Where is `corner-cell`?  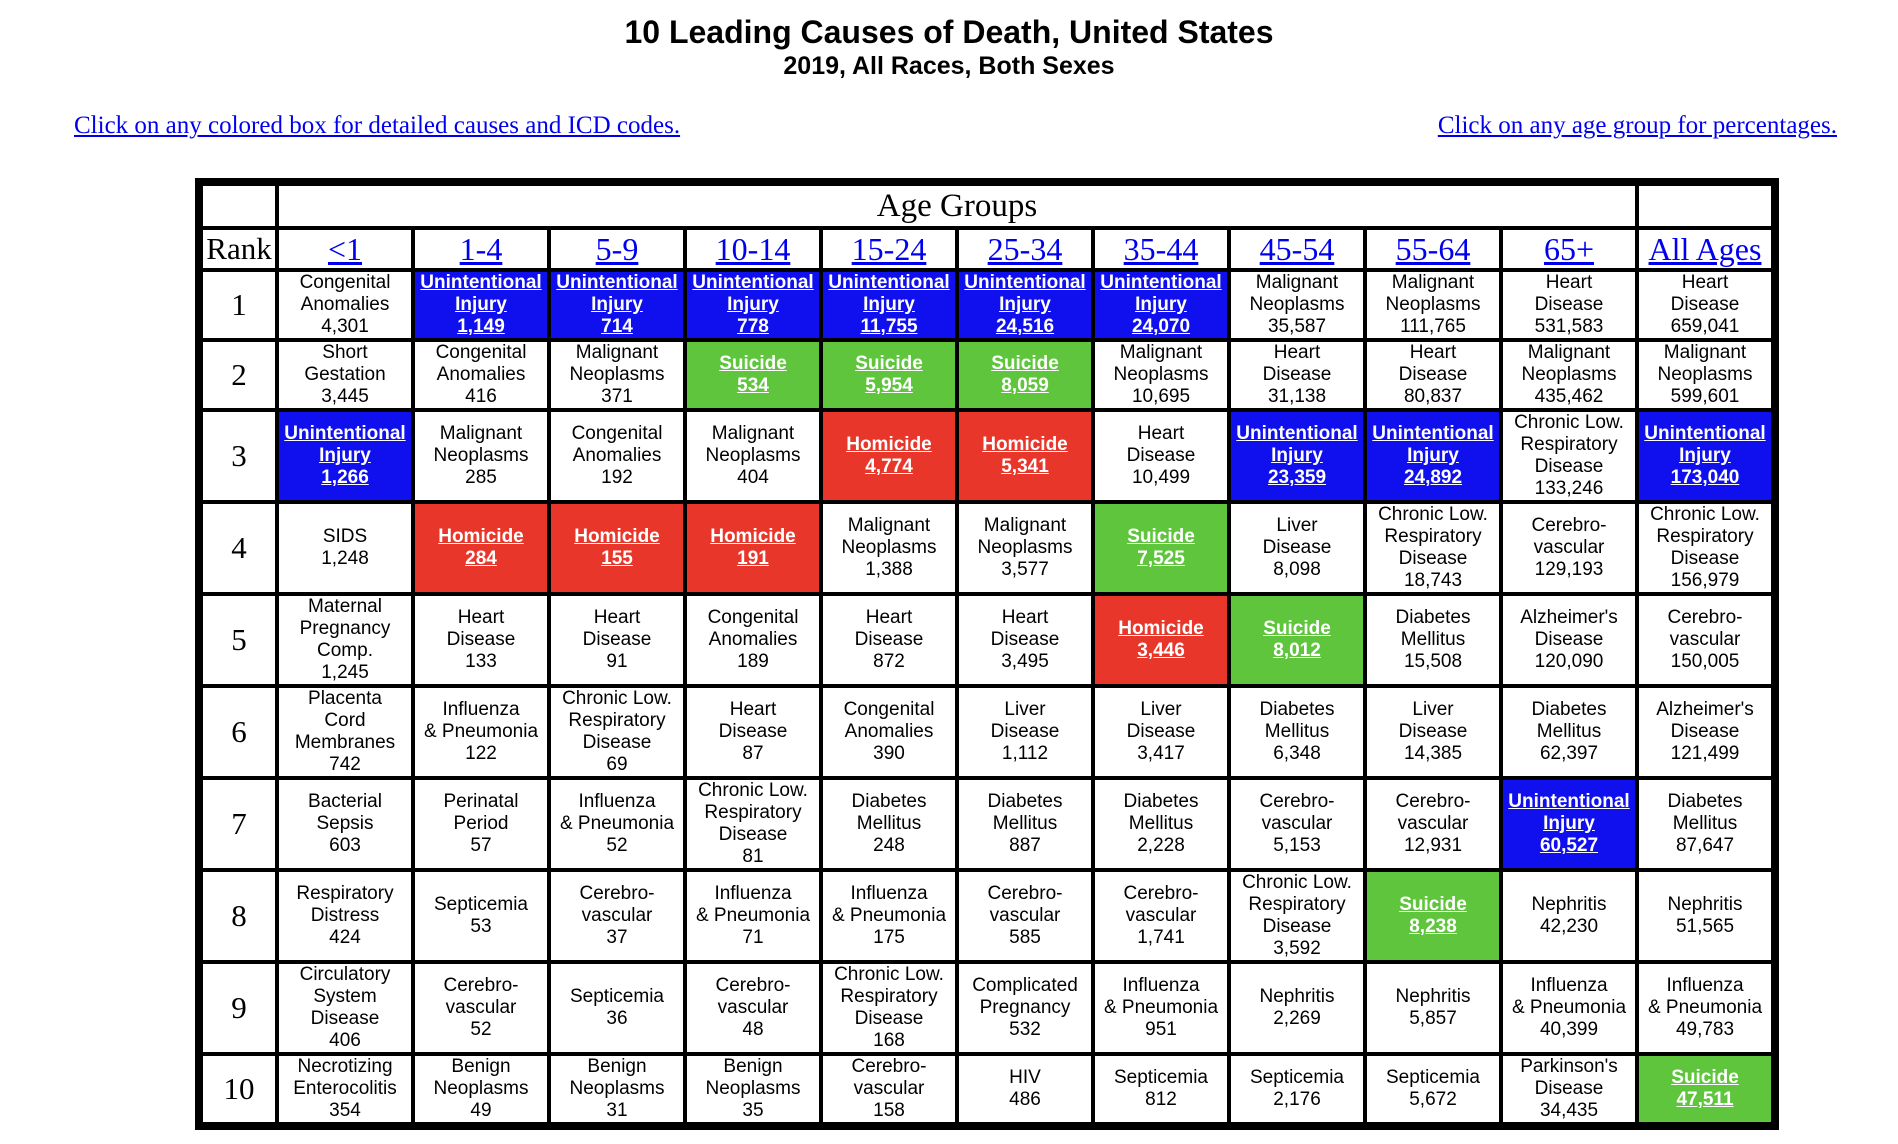 corner-cell is located at coordinates (239, 206).